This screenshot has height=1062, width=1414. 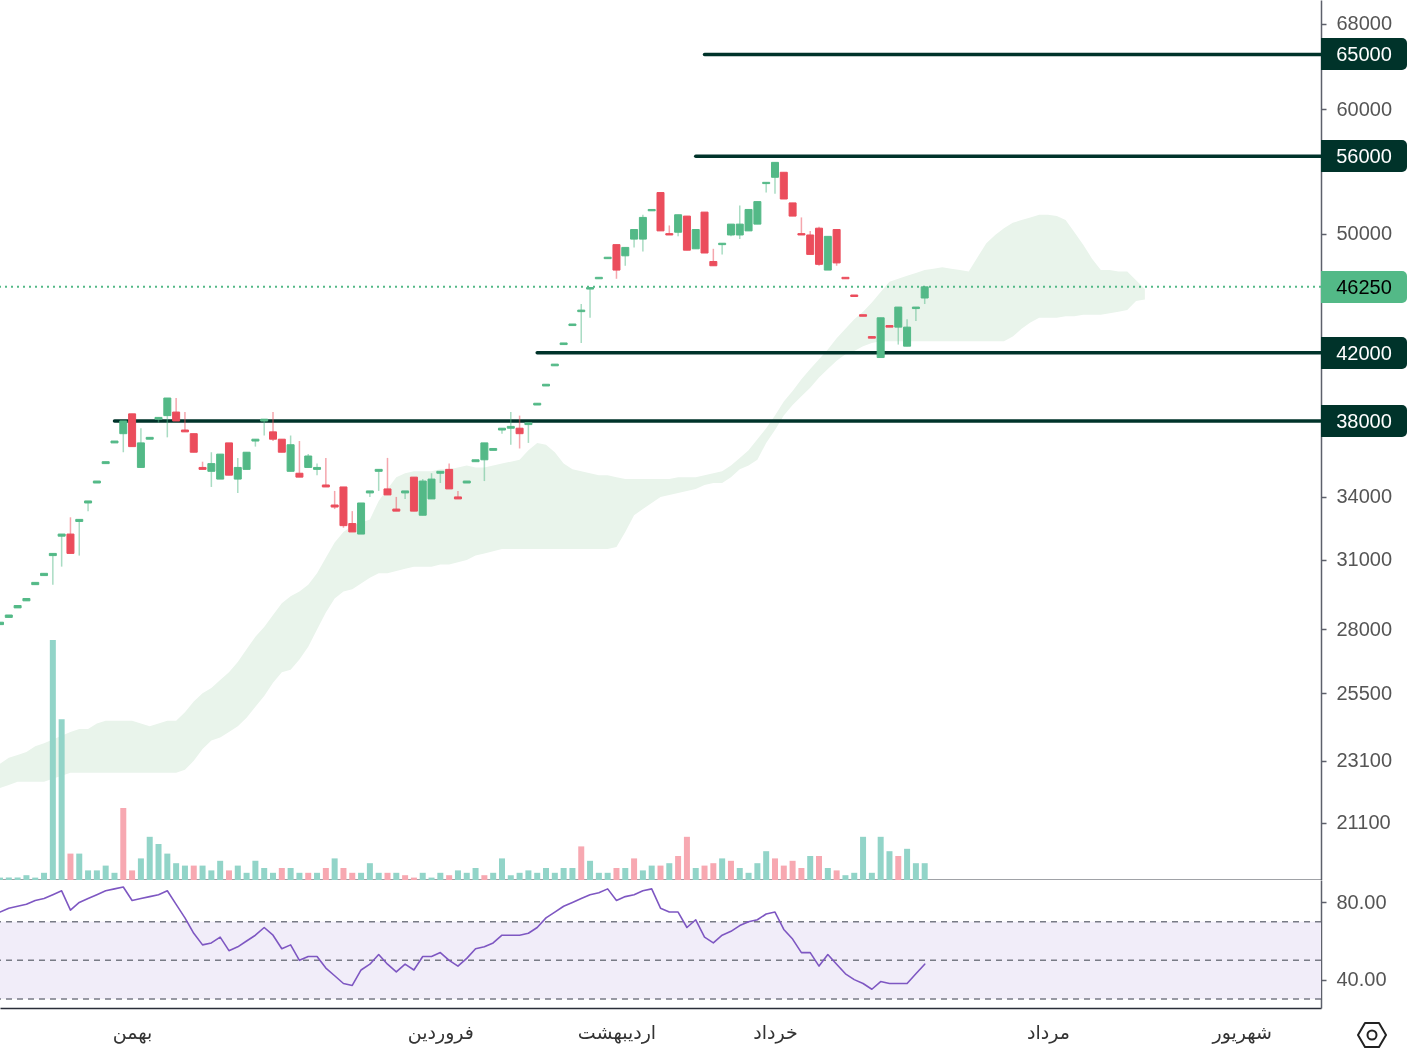 What do you see at coordinates (1364, 420) in the screenshot?
I see `data-label: 38000` at bounding box center [1364, 420].